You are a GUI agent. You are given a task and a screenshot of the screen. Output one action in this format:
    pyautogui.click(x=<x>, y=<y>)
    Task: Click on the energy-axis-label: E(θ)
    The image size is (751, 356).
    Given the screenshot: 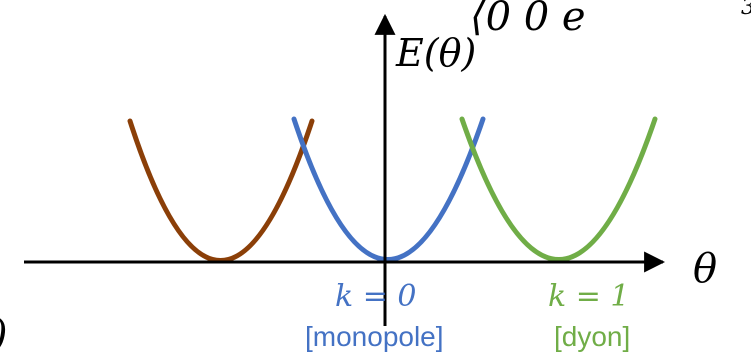 What is the action you would take?
    pyautogui.click(x=435, y=53)
    